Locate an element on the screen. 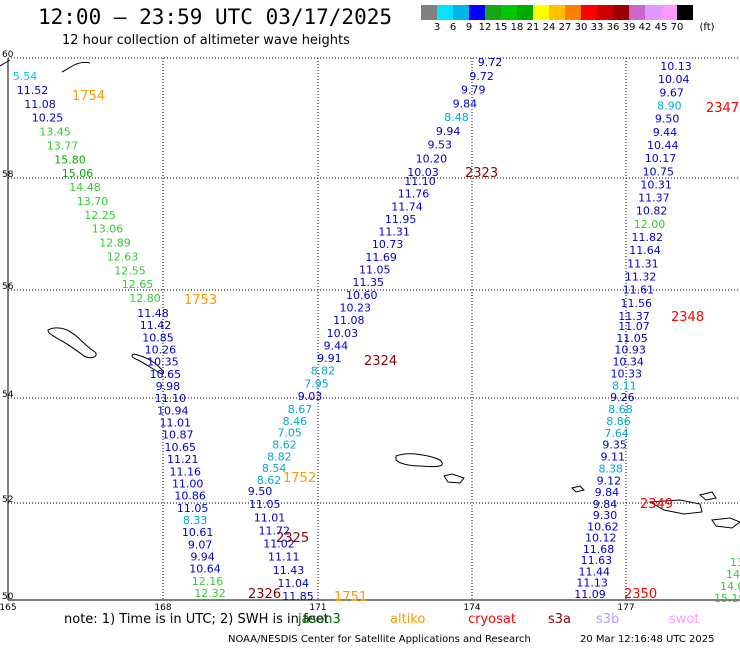  swh-value: 10.65 is located at coordinates (166, 374).